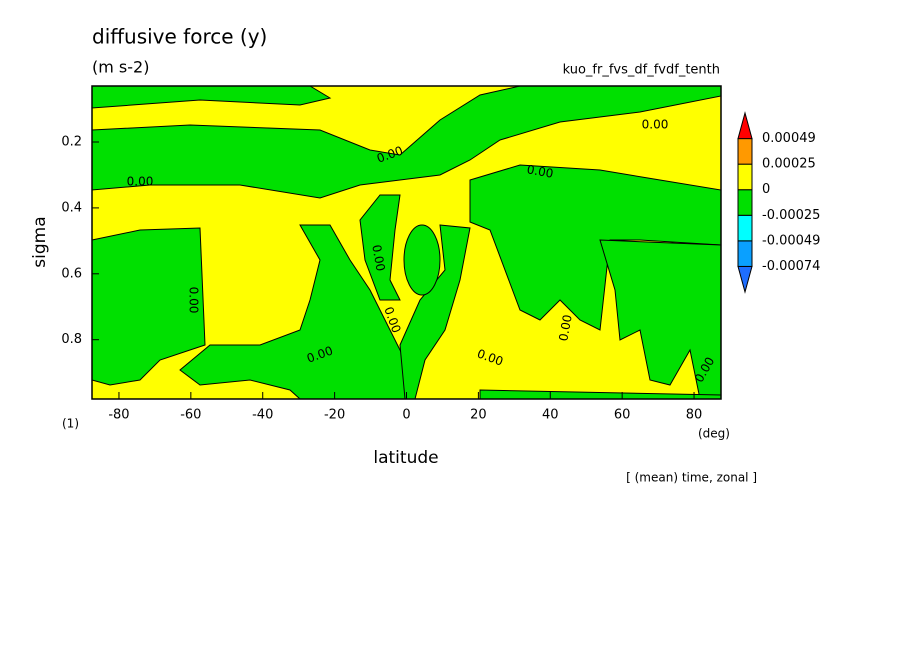 Image resolution: width=904 pixels, height=658 pixels. Describe the element at coordinates (120, 67) in the screenshot. I see `chart-subtitle: (m s-2)` at that location.